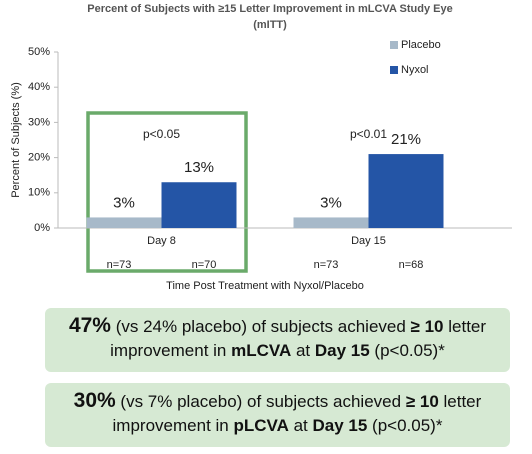 The height and width of the screenshot is (454, 532). Describe the element at coordinates (368, 134) in the screenshot. I see `p-value: p<0.01` at that location.